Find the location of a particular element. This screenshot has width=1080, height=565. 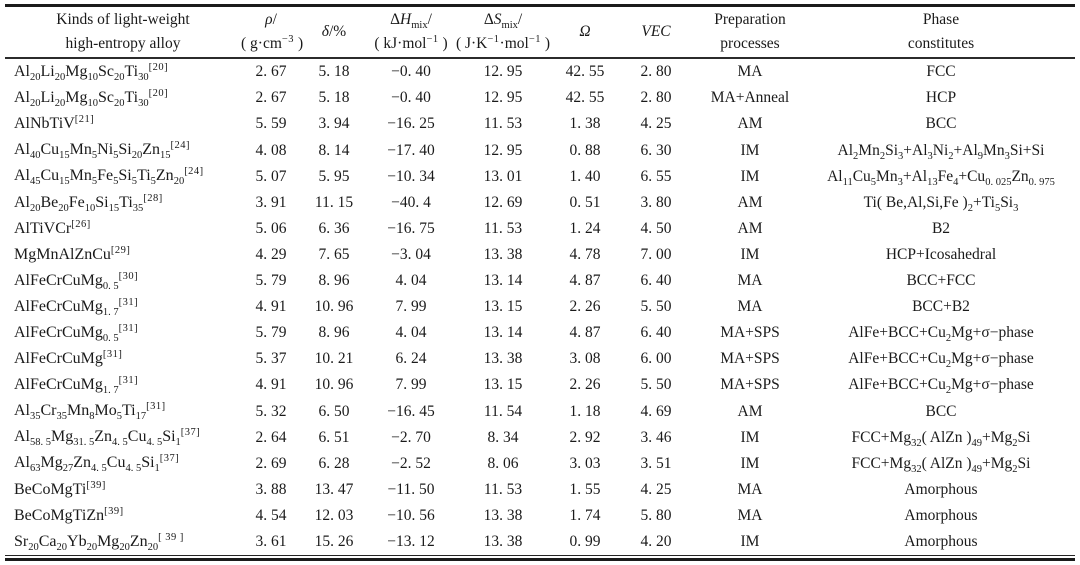

cell-density: 3. 91 is located at coordinates (271, 202).